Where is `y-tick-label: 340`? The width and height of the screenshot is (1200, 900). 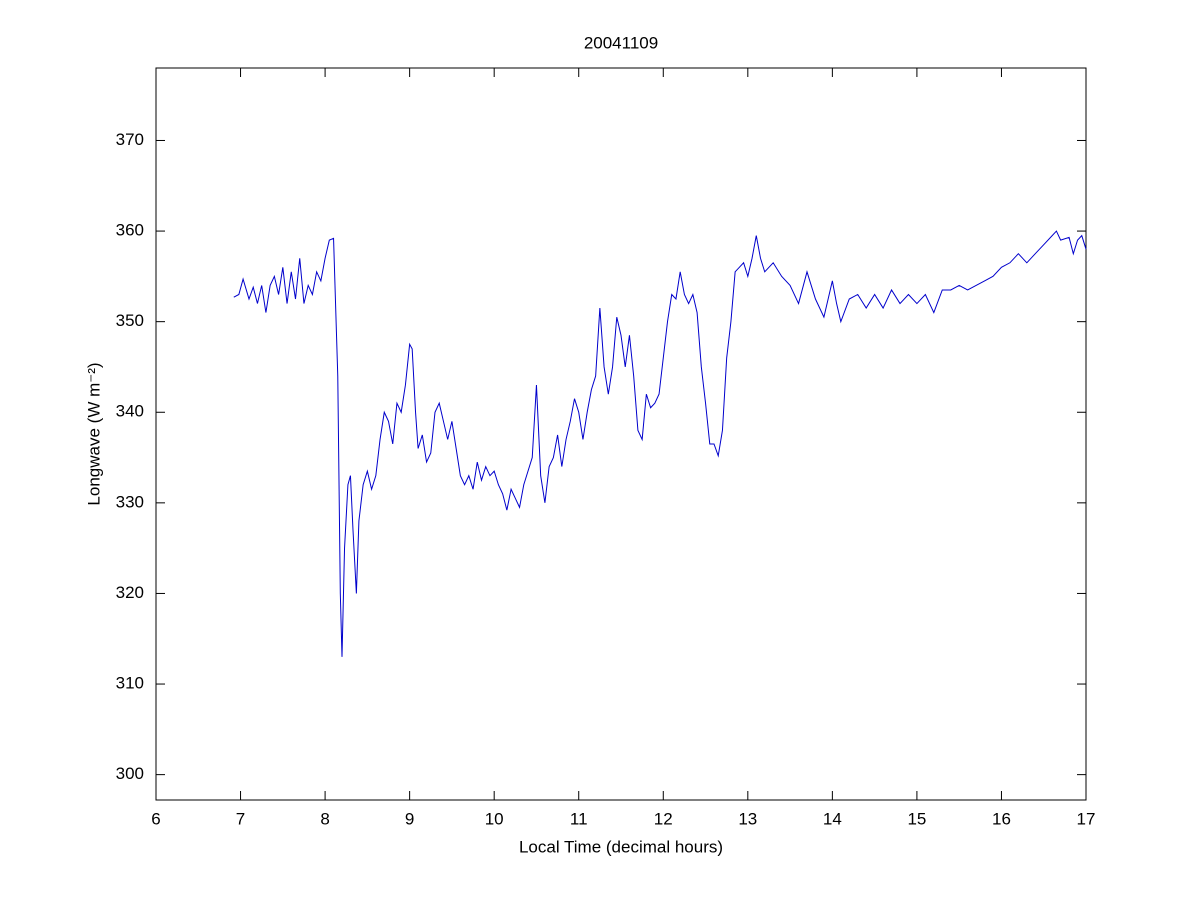 y-tick-label: 340 is located at coordinates (130, 411).